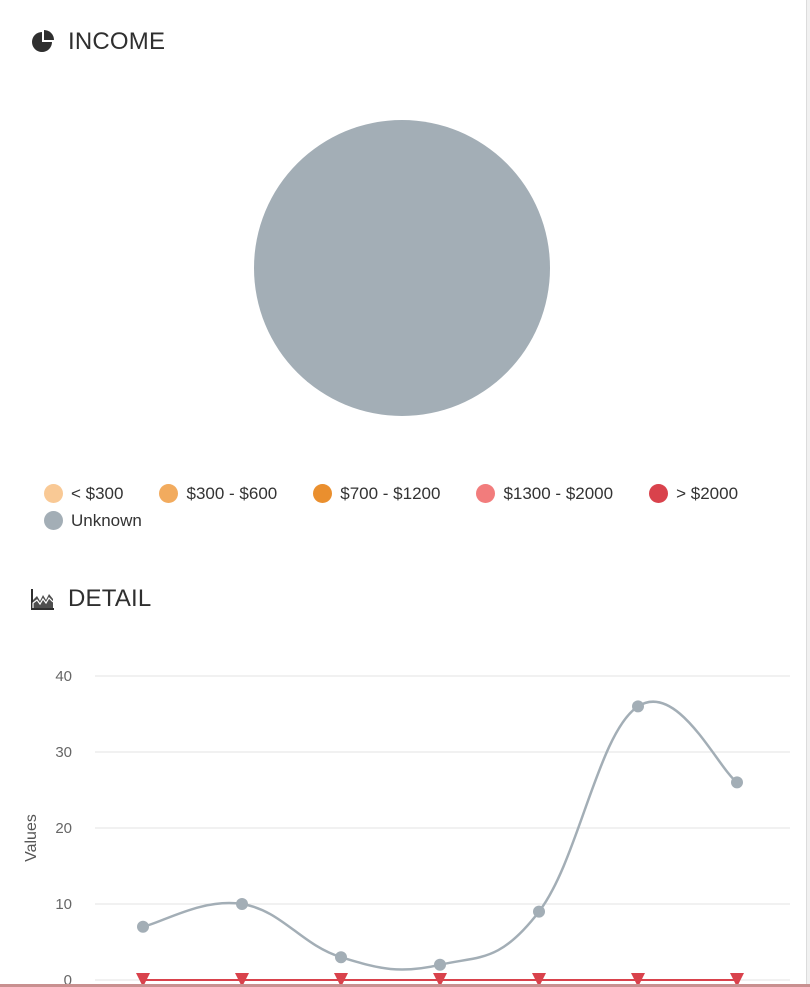  What do you see at coordinates (63, 676) in the screenshot?
I see `y-tick-label: 40` at bounding box center [63, 676].